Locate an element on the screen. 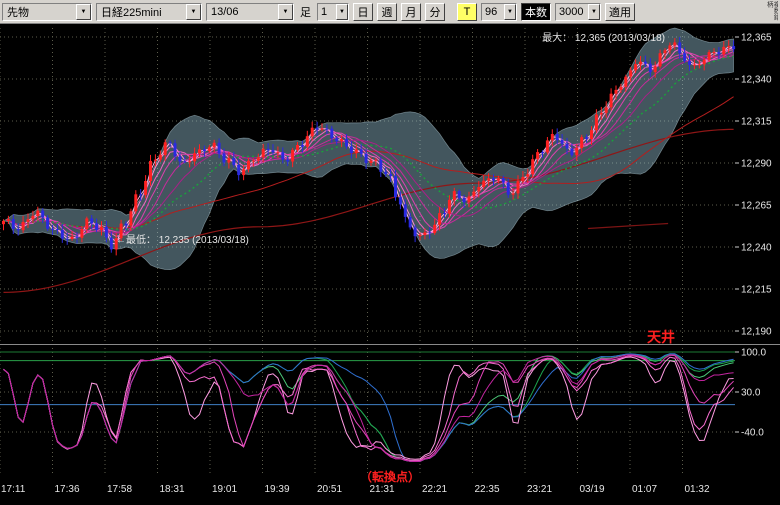  symbol-select-arrow-icon: ▼ is located at coordinates (193, 11).